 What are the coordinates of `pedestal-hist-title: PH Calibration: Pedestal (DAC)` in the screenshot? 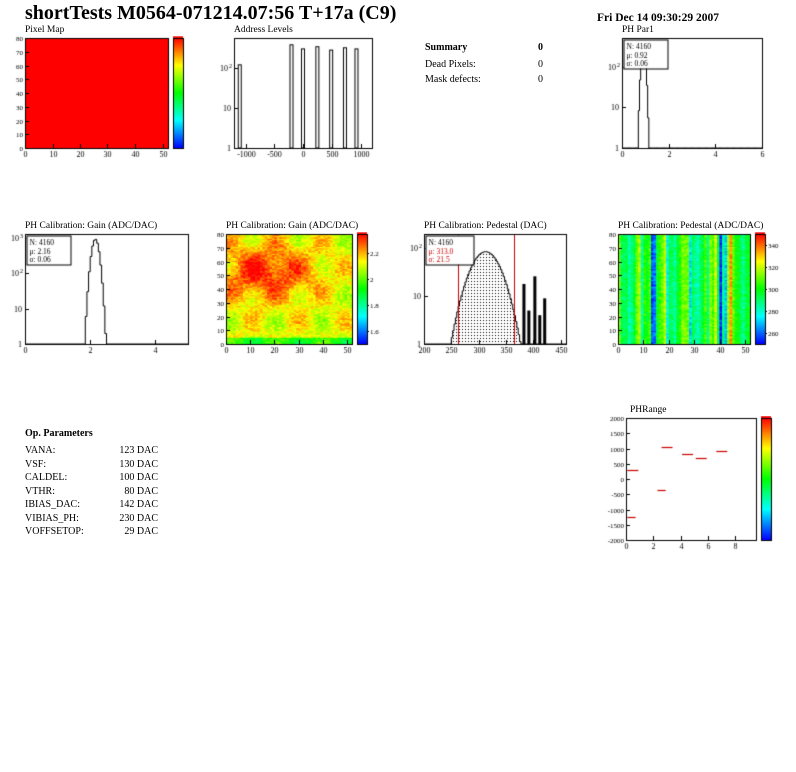 It's located at (485, 226).